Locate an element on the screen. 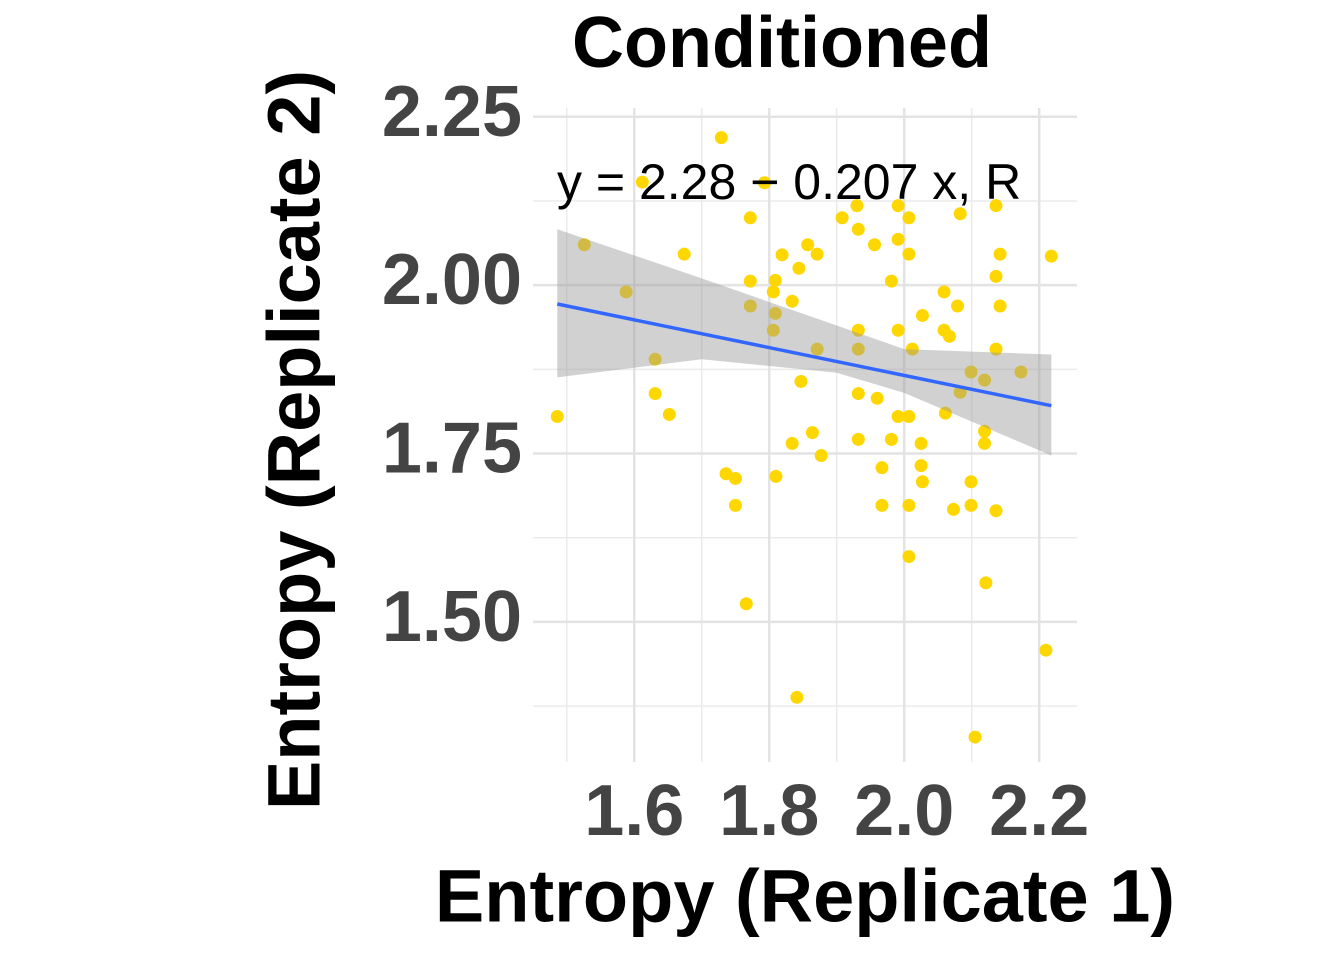 The image size is (1344, 960). x-tick-label: 2.2 is located at coordinates (1039, 811).